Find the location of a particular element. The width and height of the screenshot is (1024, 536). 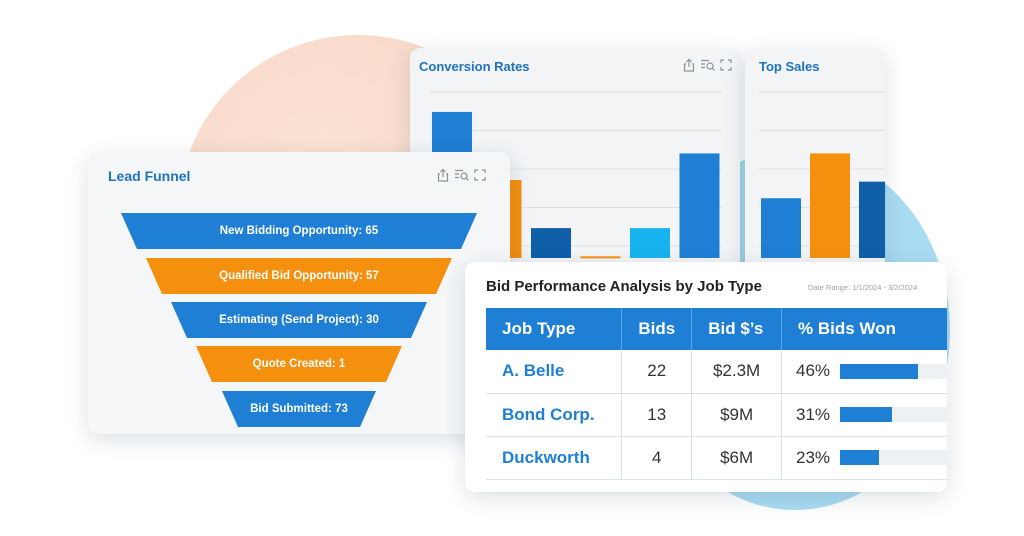

pct-won-cell: 23% is located at coordinates (864, 458).